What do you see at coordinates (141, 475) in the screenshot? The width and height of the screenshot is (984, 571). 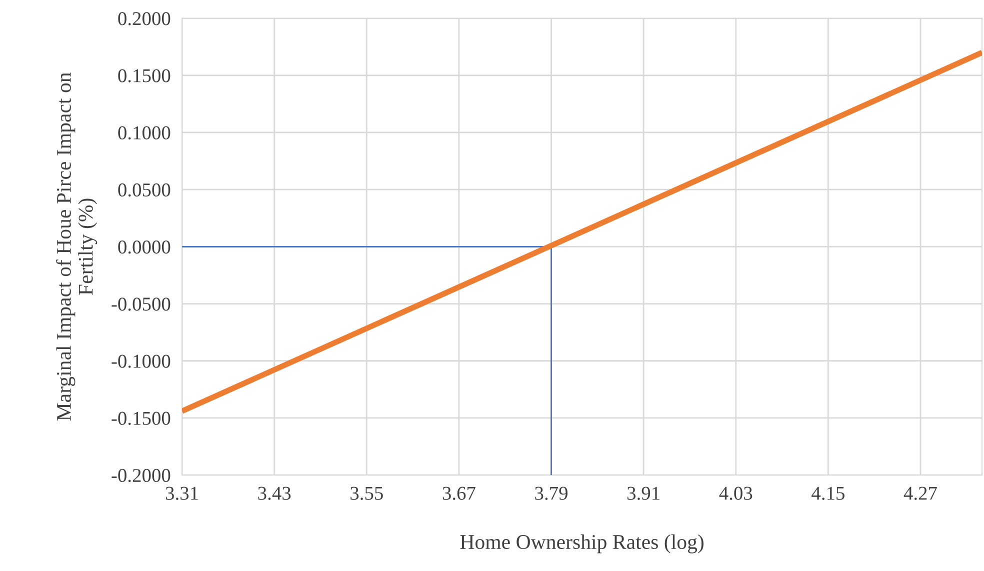 I see `y-tick-label: -0.2000` at bounding box center [141, 475].